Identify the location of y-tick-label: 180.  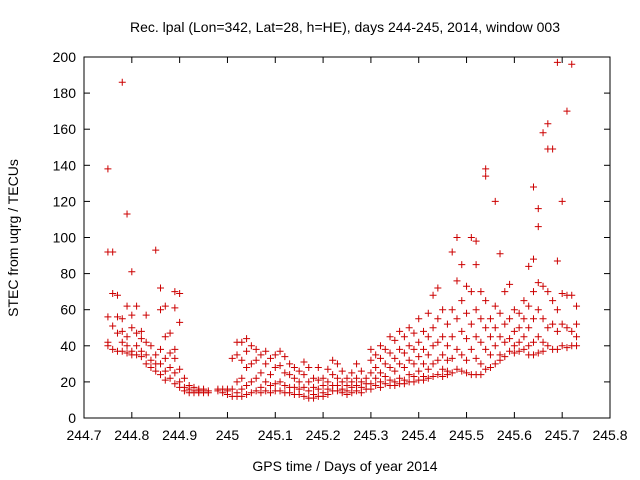
(65, 93).